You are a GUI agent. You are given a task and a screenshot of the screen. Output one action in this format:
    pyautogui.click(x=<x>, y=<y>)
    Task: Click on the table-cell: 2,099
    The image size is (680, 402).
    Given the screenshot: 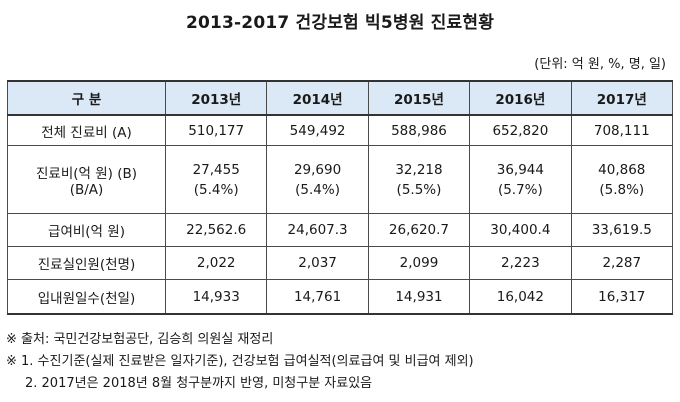 What is the action you would take?
    pyautogui.click(x=419, y=263)
    